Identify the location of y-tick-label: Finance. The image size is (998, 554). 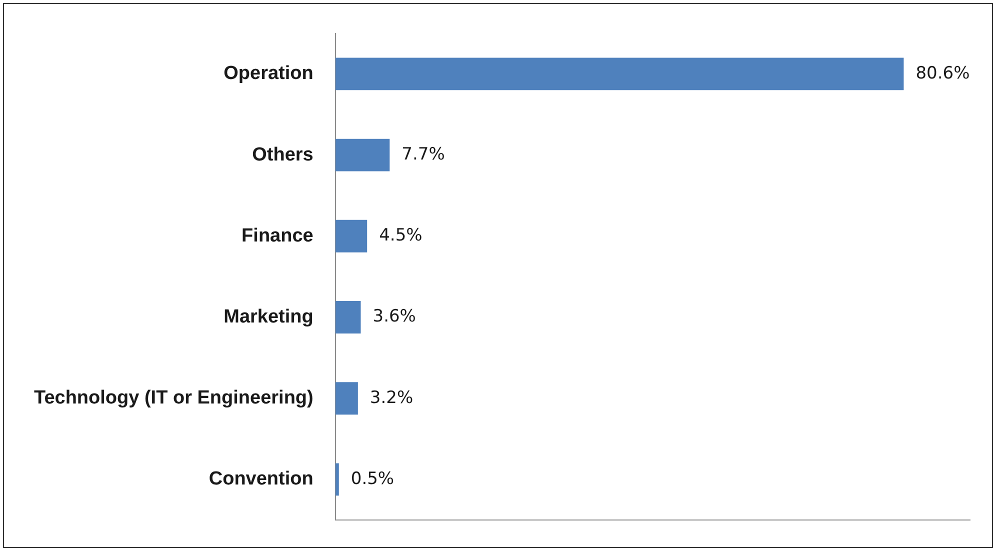
(278, 235).